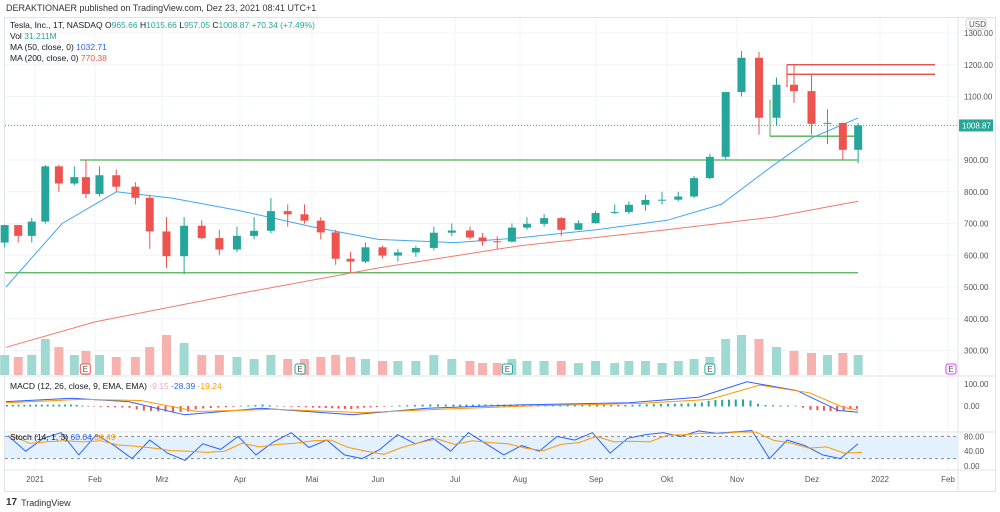 Image resolution: width=1000 pixels, height=512 pixels. I want to click on x-tick-label: Sep, so click(596, 479).